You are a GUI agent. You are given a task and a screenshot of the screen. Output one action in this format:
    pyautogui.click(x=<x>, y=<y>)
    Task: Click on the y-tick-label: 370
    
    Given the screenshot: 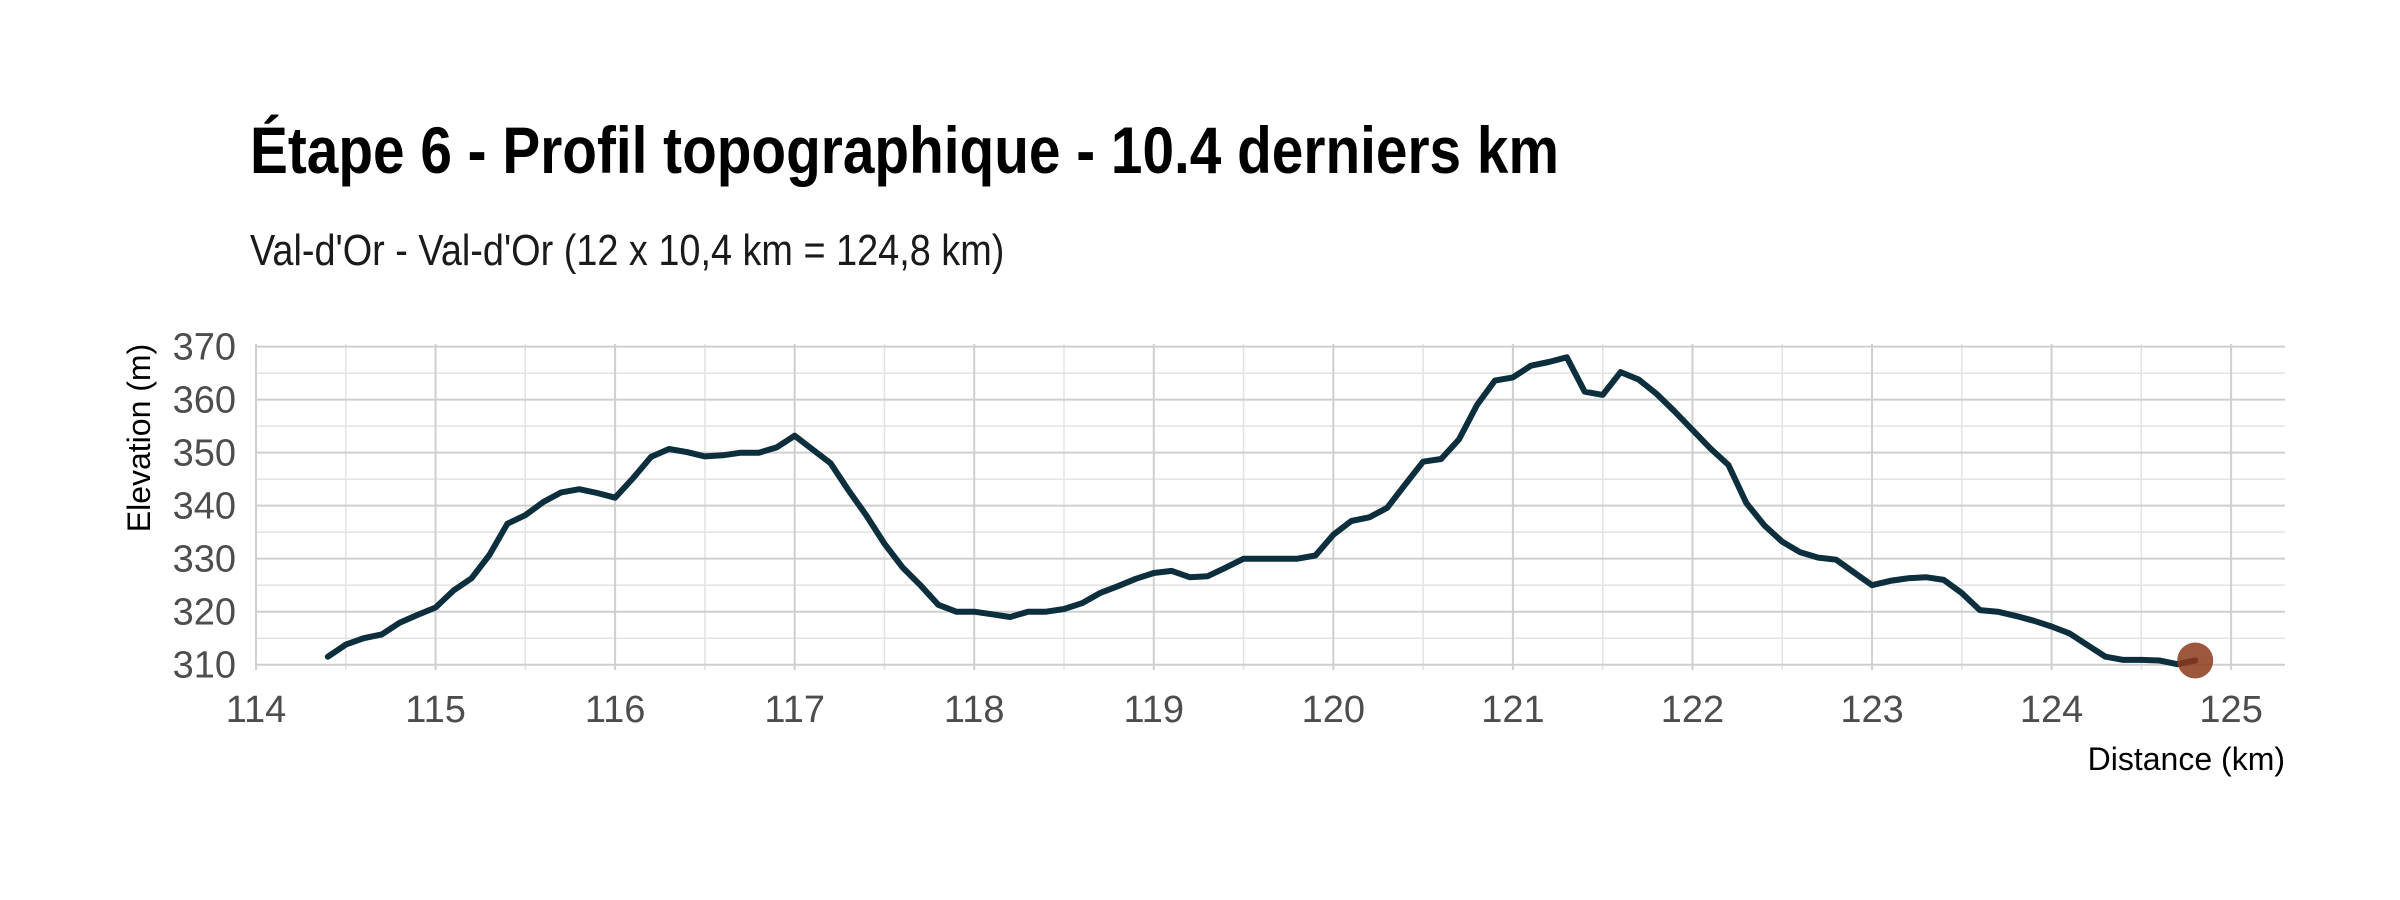 What is the action you would take?
    pyautogui.click(x=204, y=348)
    